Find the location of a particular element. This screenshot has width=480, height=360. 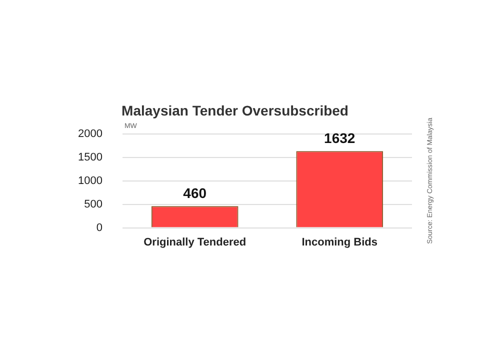

y-tick-label: 2000 is located at coordinates (90, 134).